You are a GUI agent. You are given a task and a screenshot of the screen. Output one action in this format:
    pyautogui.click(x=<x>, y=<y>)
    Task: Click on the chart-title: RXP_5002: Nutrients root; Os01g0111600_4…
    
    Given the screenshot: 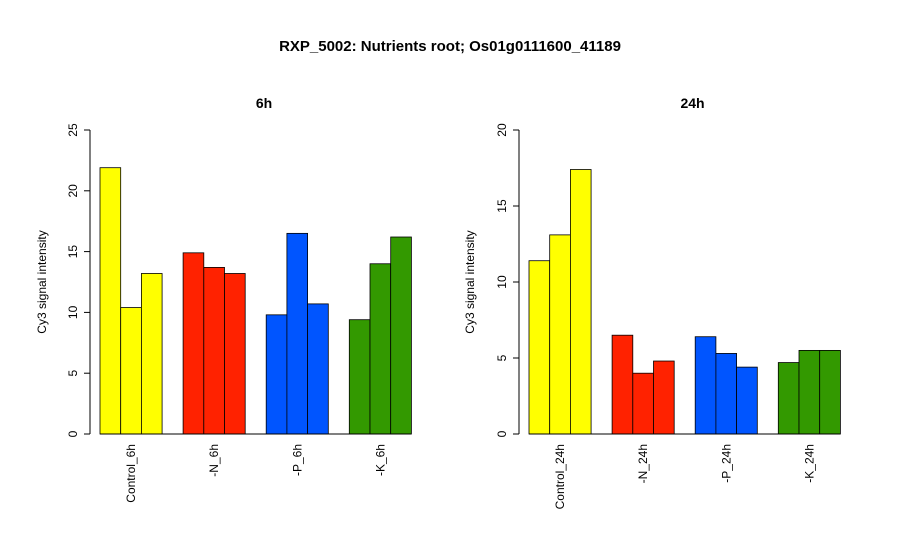 What is the action you would take?
    pyautogui.click(x=450, y=46)
    